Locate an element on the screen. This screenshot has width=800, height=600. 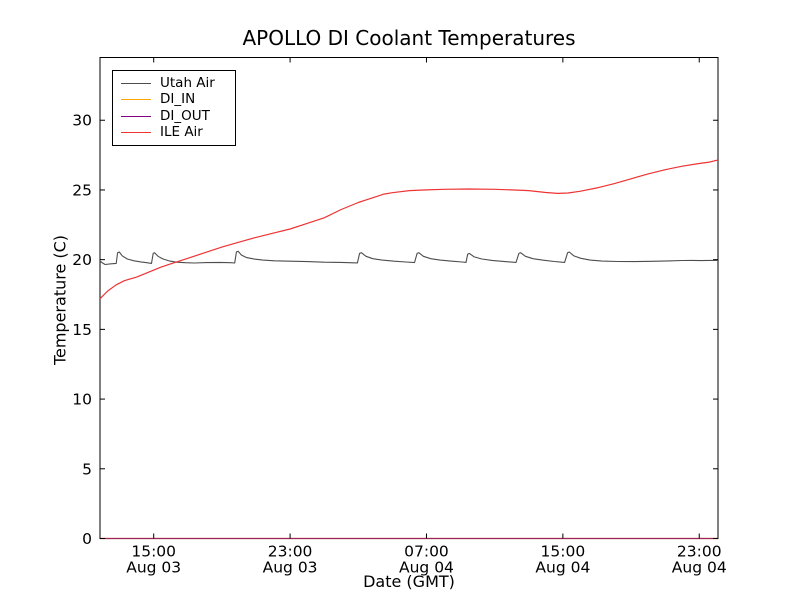
legend-item-label: DI_IN is located at coordinates (178, 99).